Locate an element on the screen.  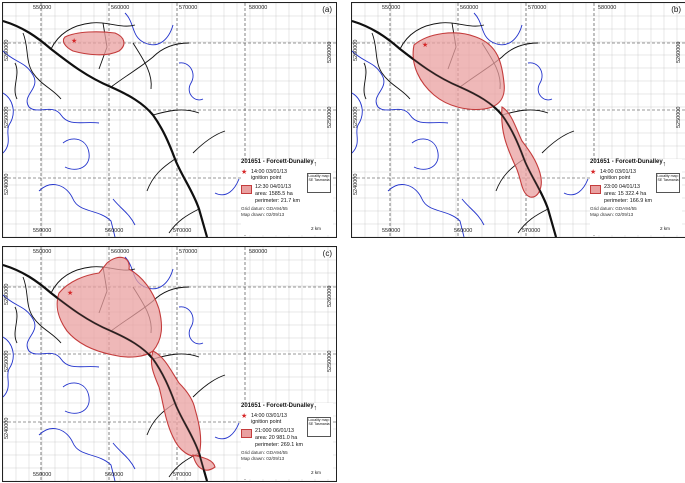
panel-label: (a) is located at coordinates (327, 9).